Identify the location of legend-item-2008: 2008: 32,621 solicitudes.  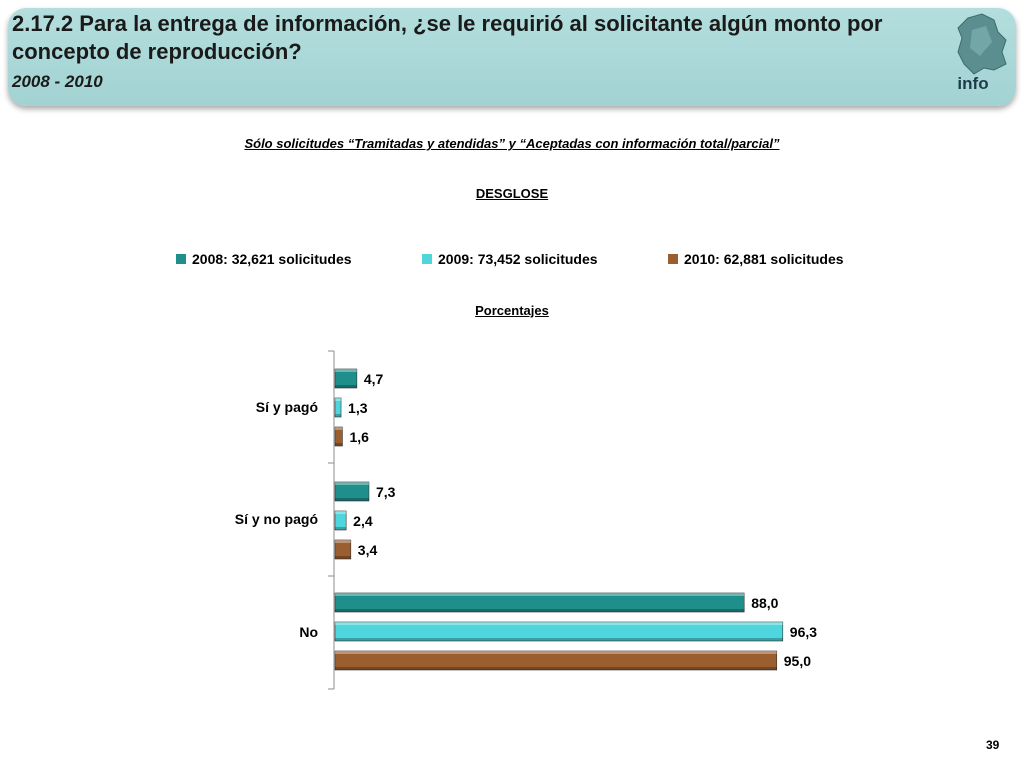
(264, 260).